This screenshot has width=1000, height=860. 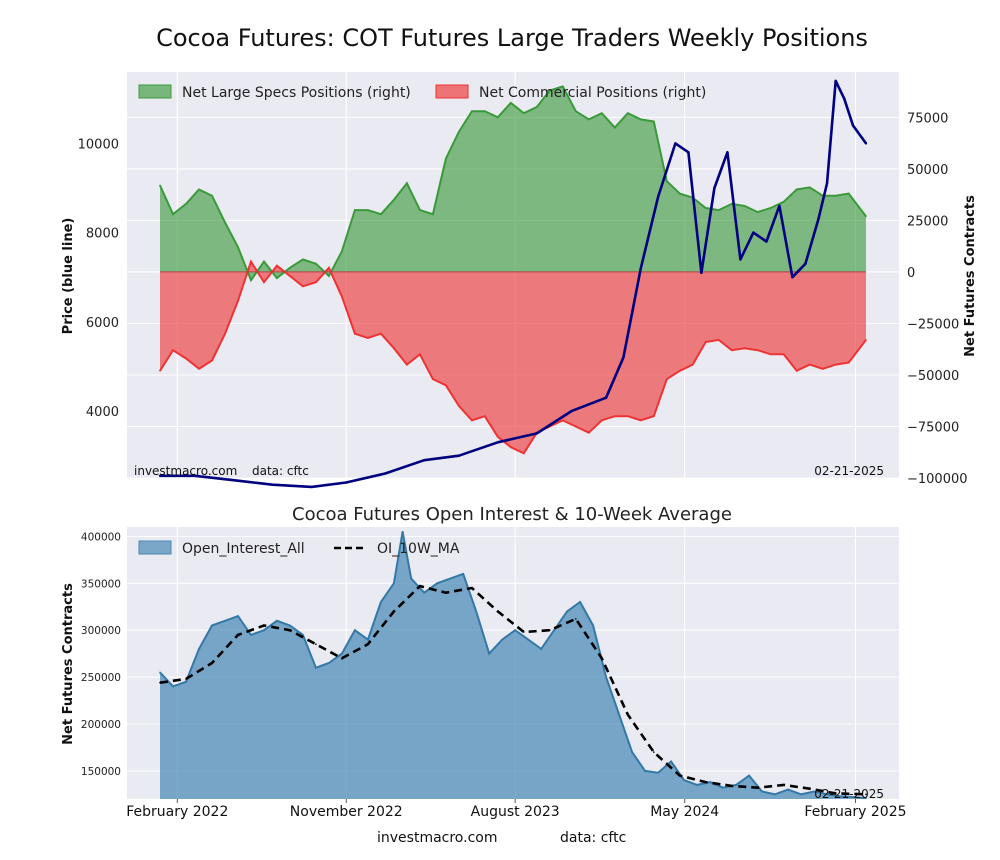 What do you see at coordinates (102, 234) in the screenshot?
I see `left-tick-label: 8000` at bounding box center [102, 234].